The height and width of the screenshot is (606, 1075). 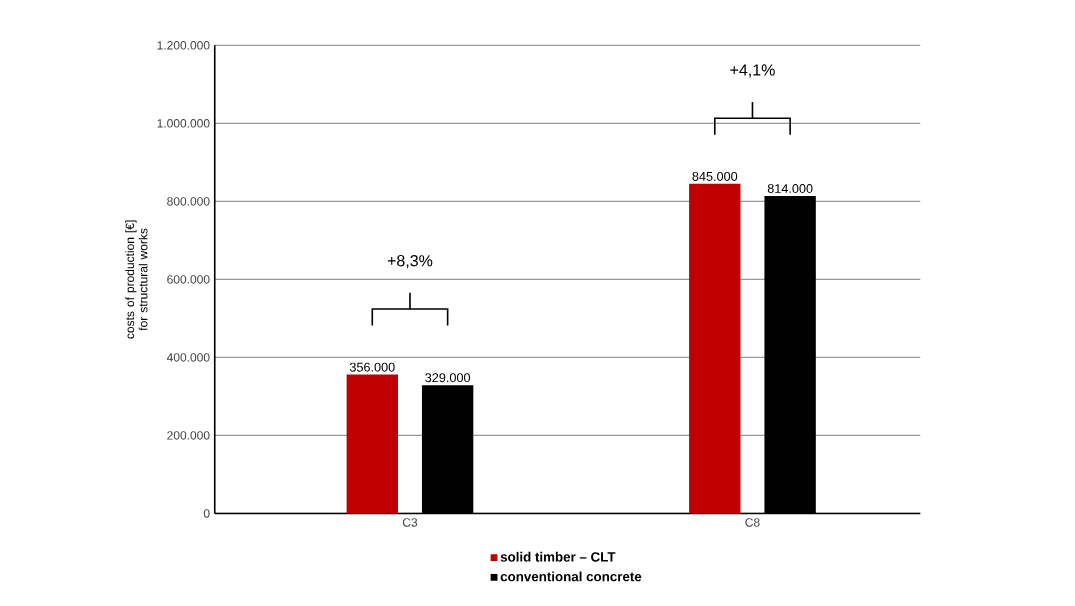 What do you see at coordinates (558, 557) in the screenshot?
I see `legend-label: solid timber – CLT` at bounding box center [558, 557].